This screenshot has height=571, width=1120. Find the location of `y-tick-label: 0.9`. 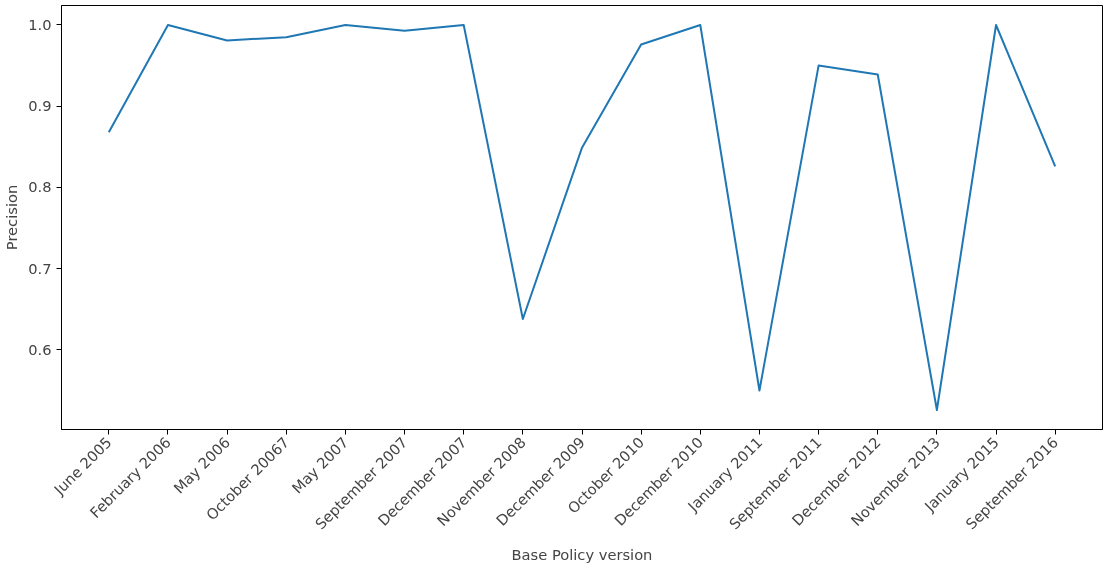

y-tick-label: 0.9 is located at coordinates (40, 106).